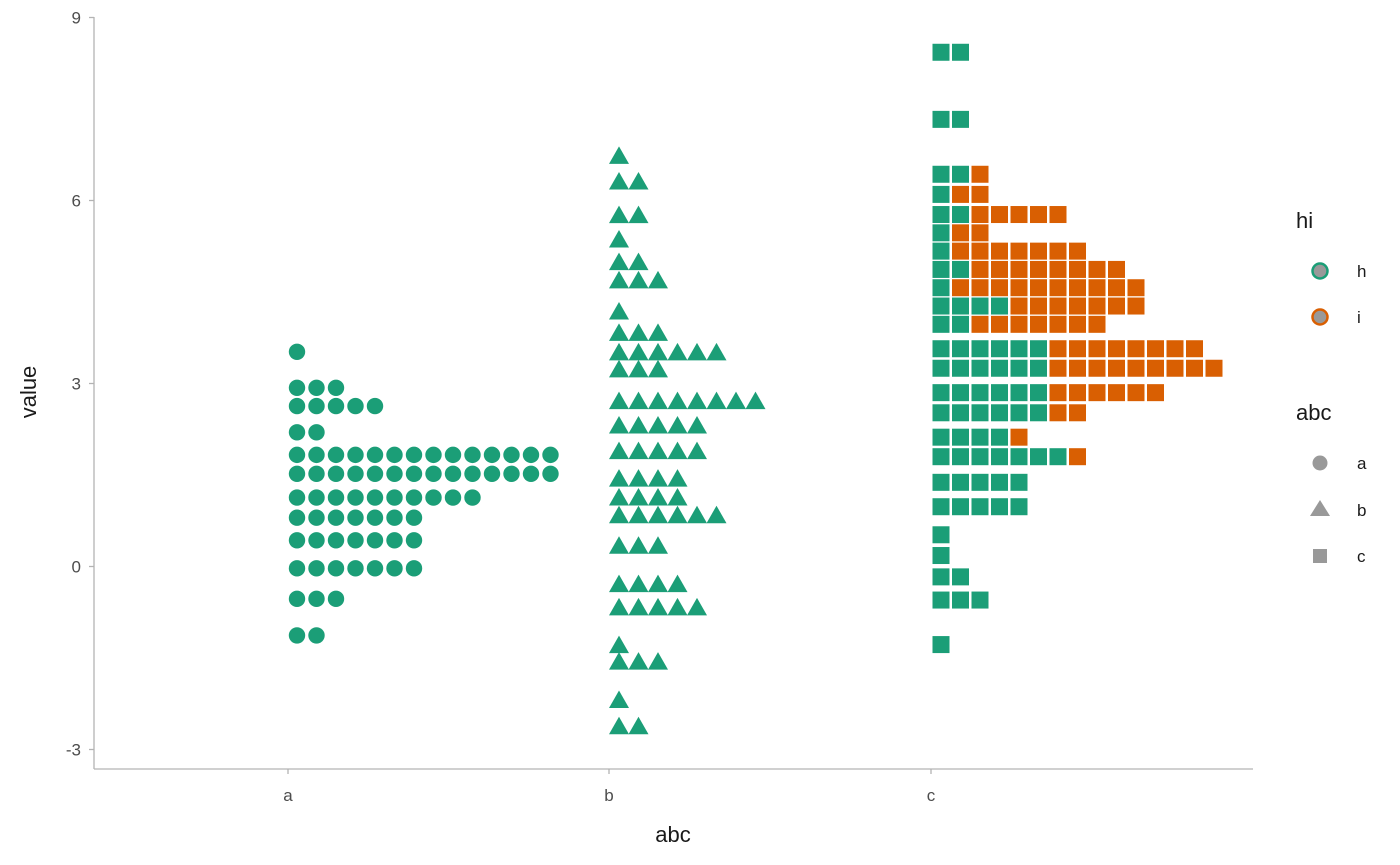 The height and width of the screenshot is (865, 1400). I want to click on x-tick-label: b, so click(608, 795).